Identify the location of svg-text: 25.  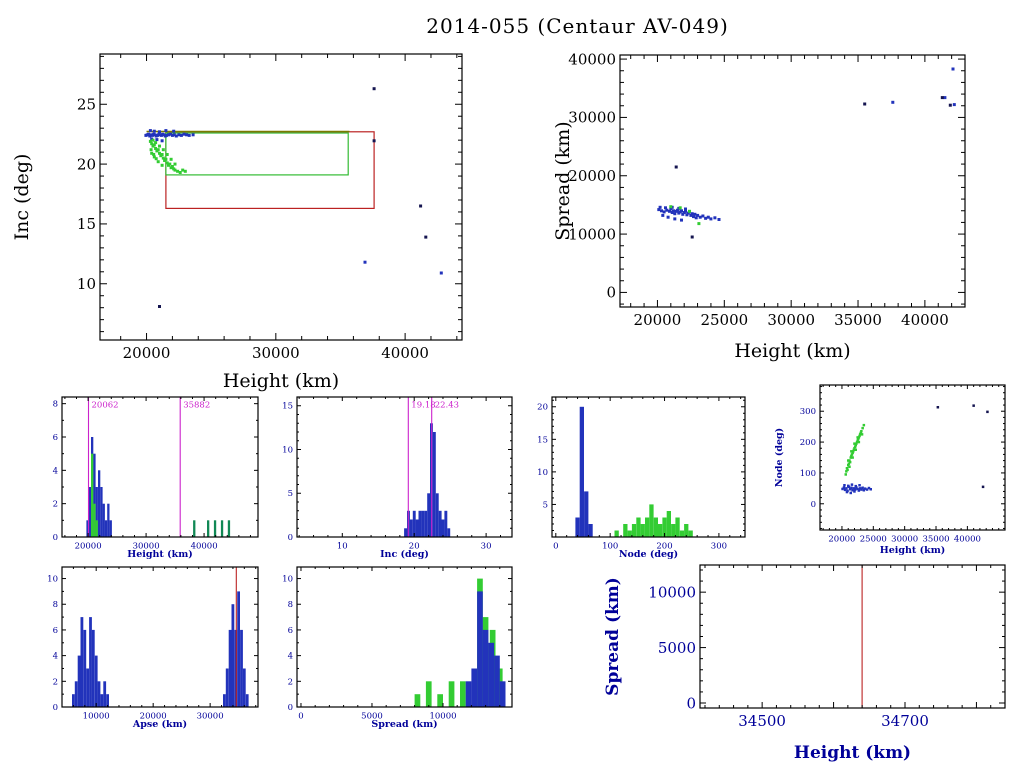
(86, 105).